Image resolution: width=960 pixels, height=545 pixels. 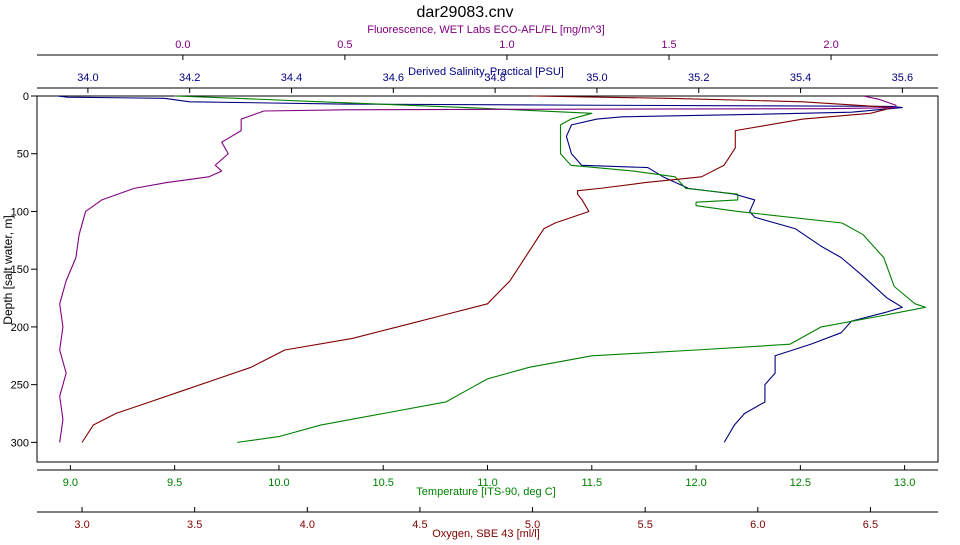 What do you see at coordinates (532, 525) in the screenshot?
I see `oxygen-axis-tick-label: 5.0` at bounding box center [532, 525].